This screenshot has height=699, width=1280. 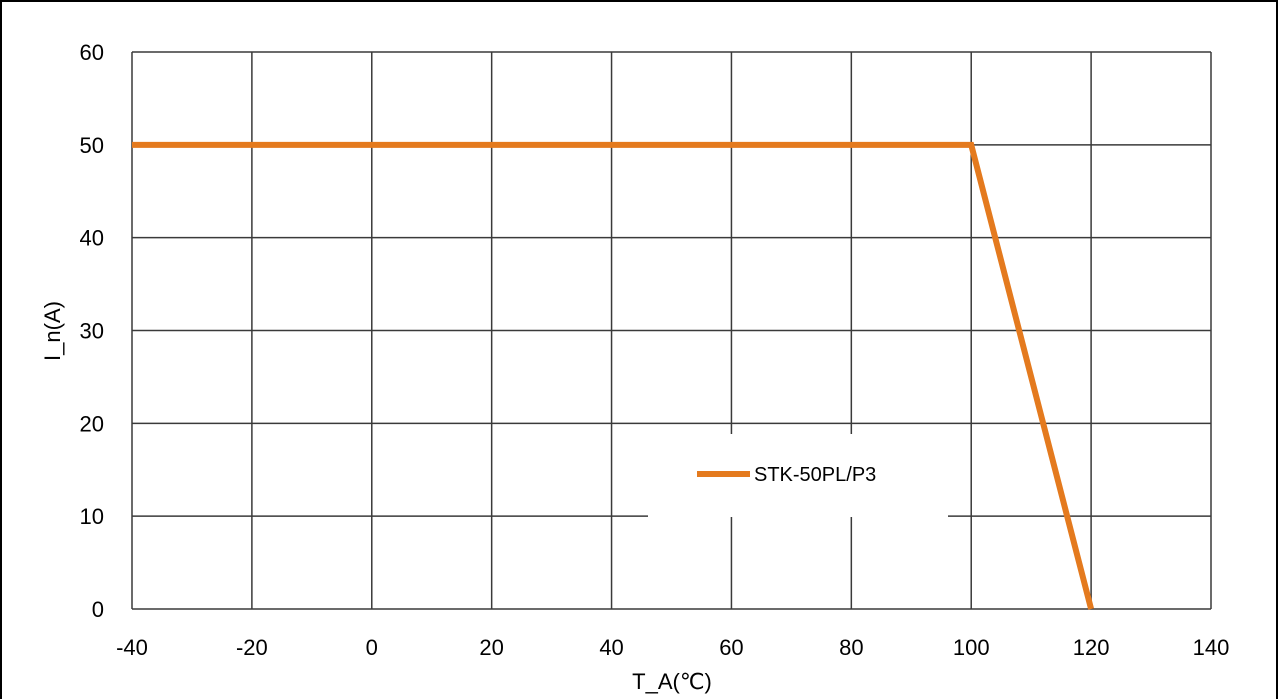 I want to click on y-tick-label: 10, so click(x=92, y=516).